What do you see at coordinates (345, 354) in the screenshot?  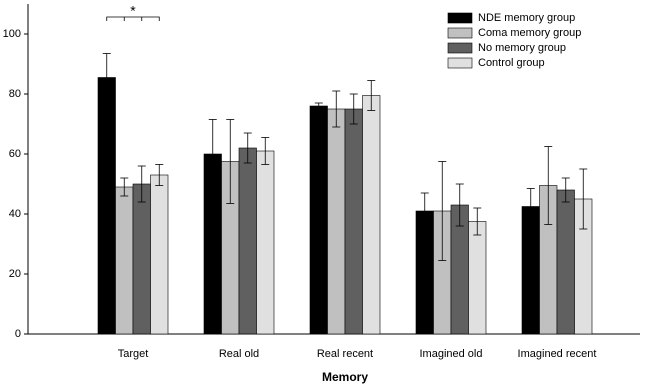 I see `x-tick-label: Real recent` at bounding box center [345, 354].